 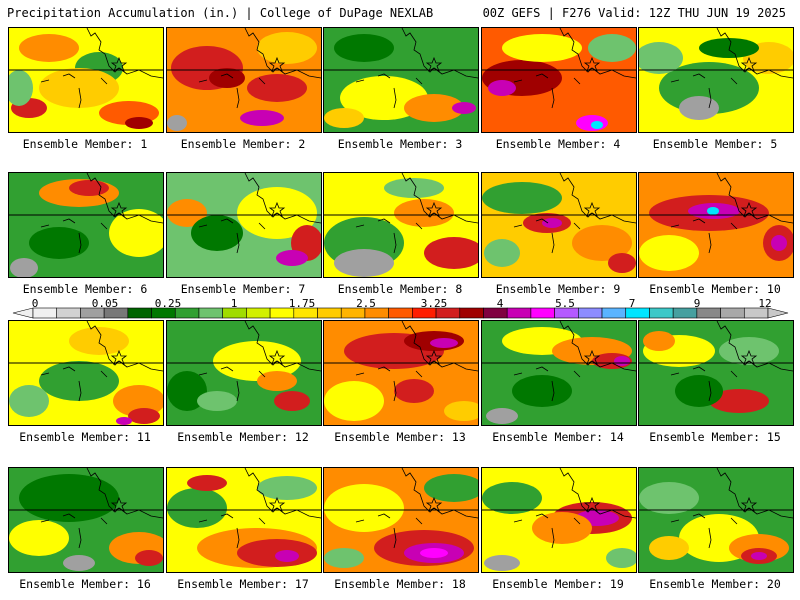 I want to click on colorbar-tick-label: 0.05, so click(x=105, y=303).